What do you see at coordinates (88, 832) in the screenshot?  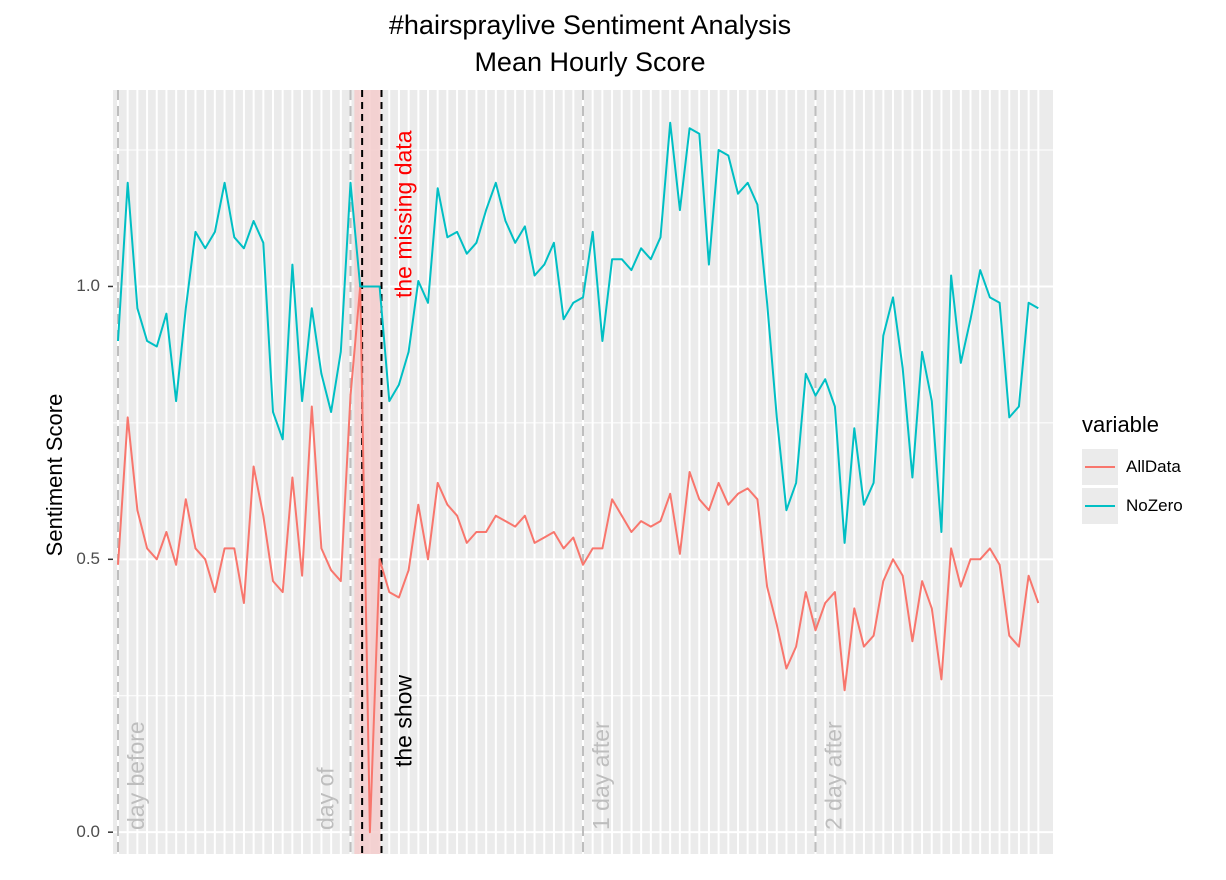 I see `y-tick-label: 0.0` at bounding box center [88, 832].